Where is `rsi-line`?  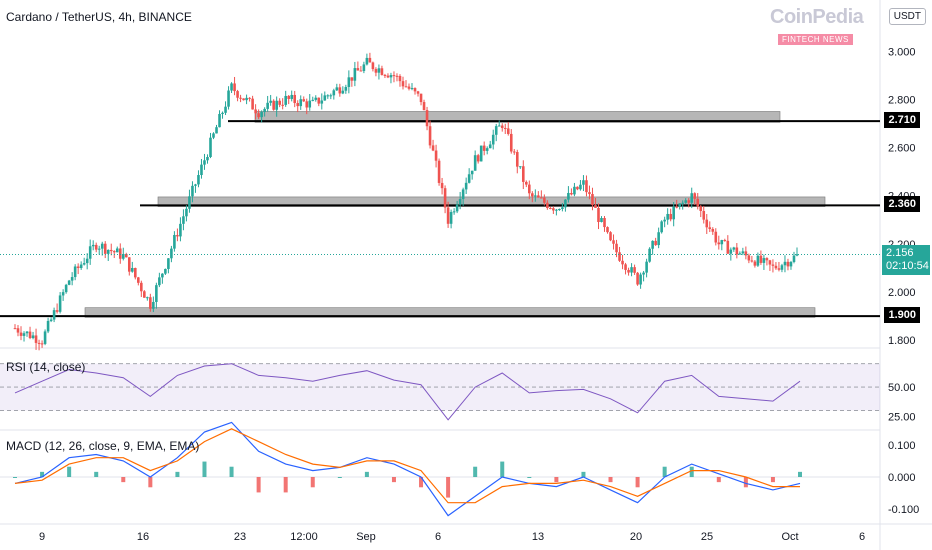 rsi-line is located at coordinates (407, 392).